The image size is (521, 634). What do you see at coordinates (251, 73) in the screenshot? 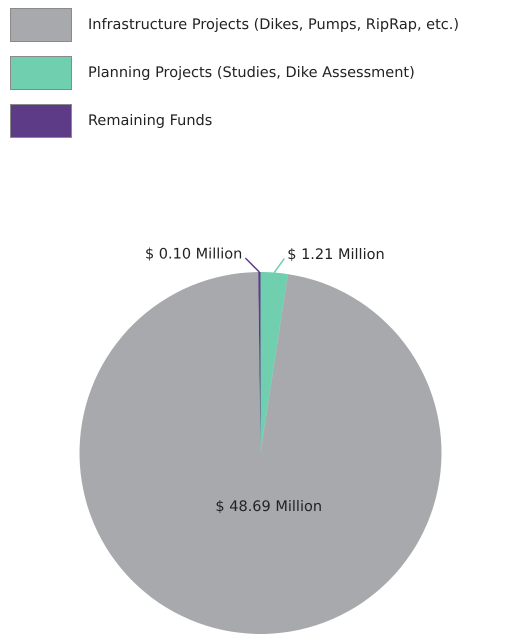
I see `legend-label: Planning Projects (Studies, Dike Assessment)` at bounding box center [251, 73].